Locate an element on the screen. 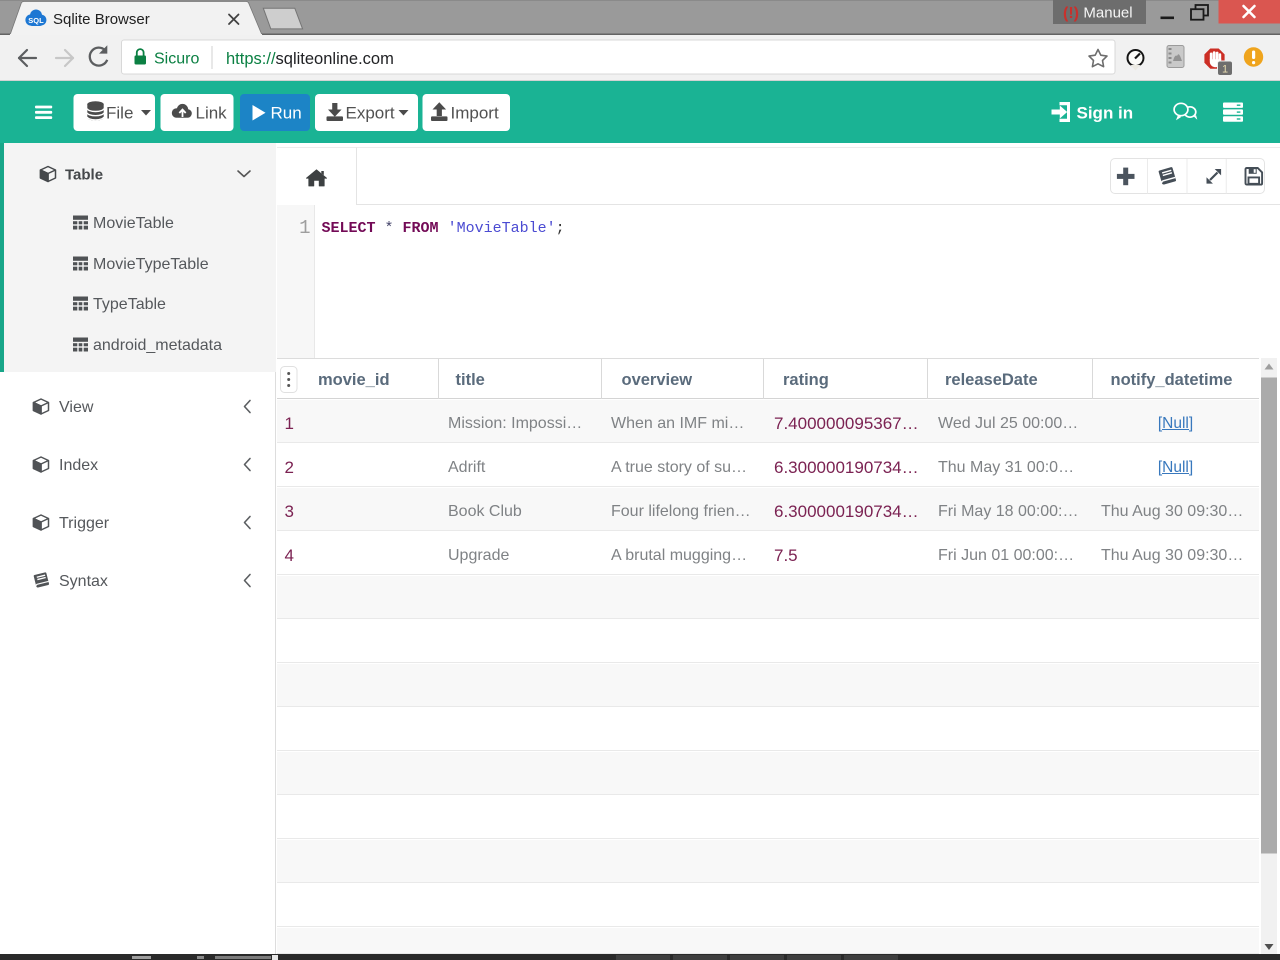 Image resolution: width=1280 pixels, height=960 pixels. svg-text: TypeTable is located at coordinates (129, 304).